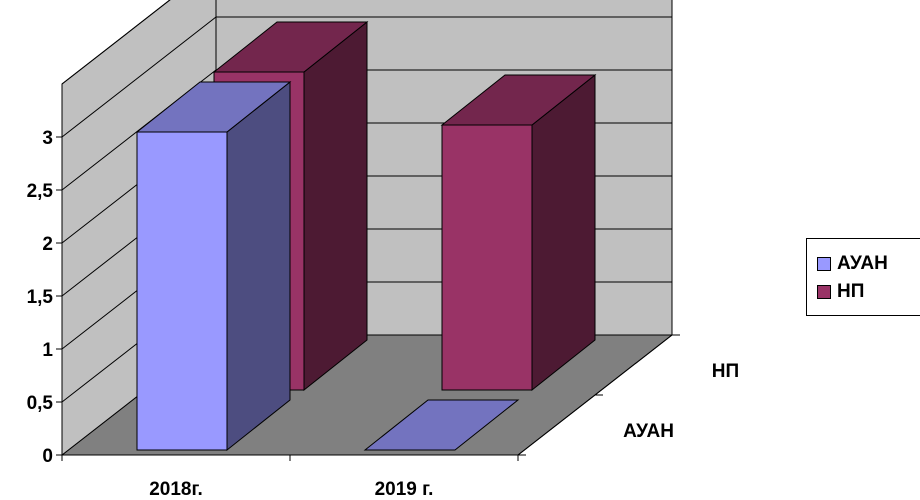 The width and height of the screenshot is (920, 500). What do you see at coordinates (116, 42) in the screenshot?
I see `gridline` at bounding box center [116, 42].